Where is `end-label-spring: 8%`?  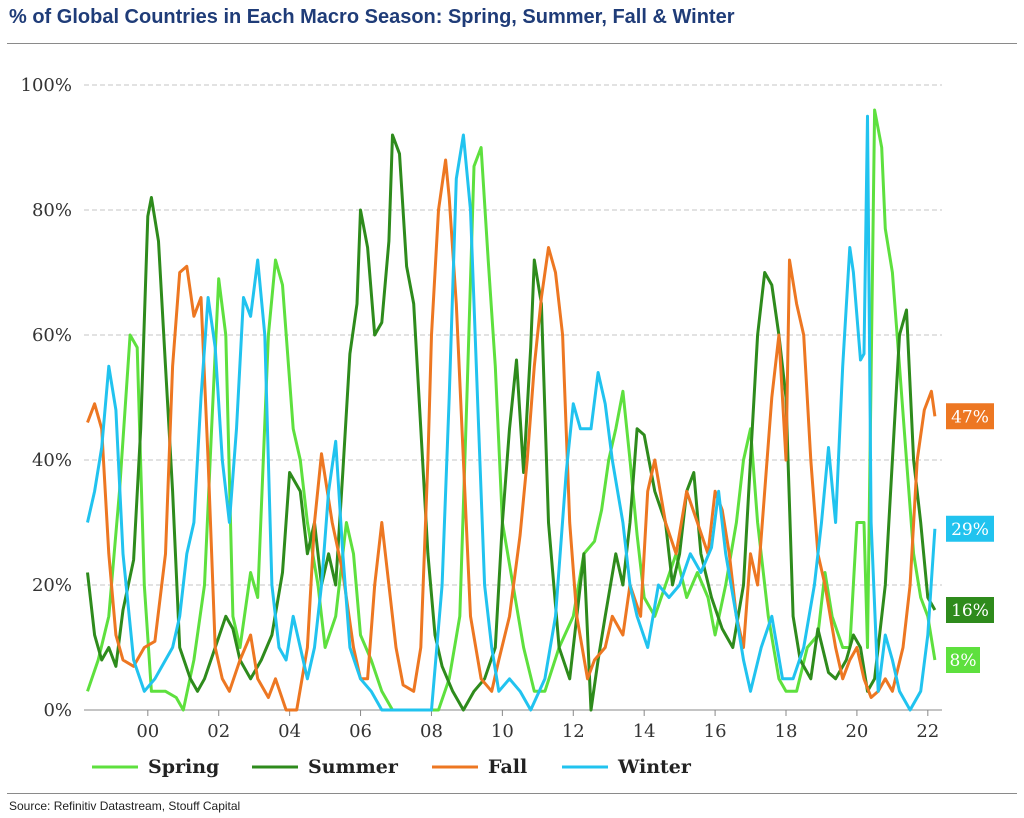
end-label-spring: 8% is located at coordinates (963, 661).